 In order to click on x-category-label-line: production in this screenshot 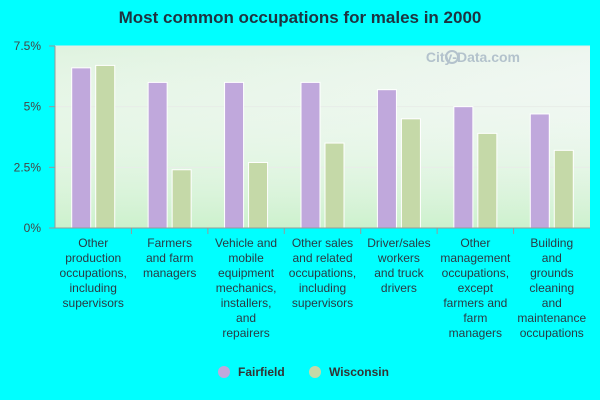, I will do `click(93, 258)`.